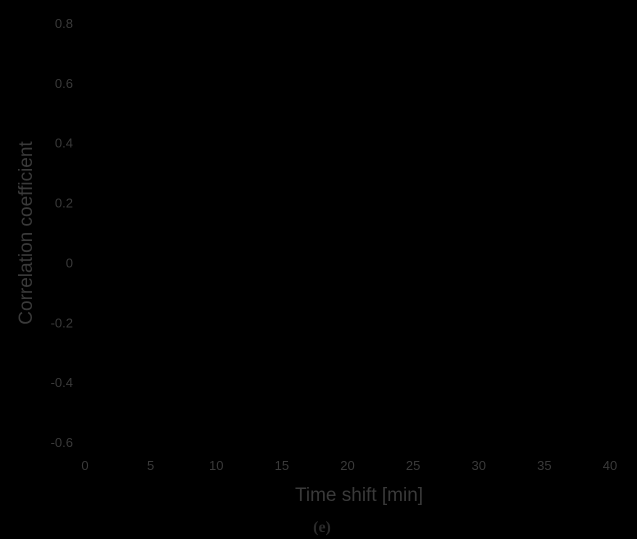  What do you see at coordinates (64, 143) in the screenshot?
I see `y-tick-label: 0.4` at bounding box center [64, 143].